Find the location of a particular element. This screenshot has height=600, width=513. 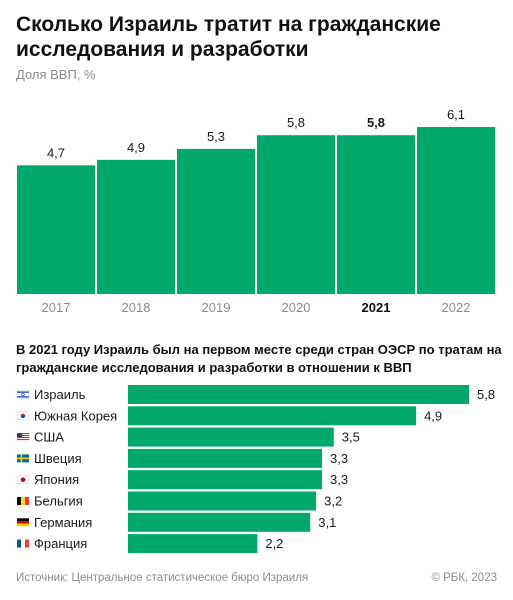

country-value-label: 3,1 is located at coordinates (327, 522).